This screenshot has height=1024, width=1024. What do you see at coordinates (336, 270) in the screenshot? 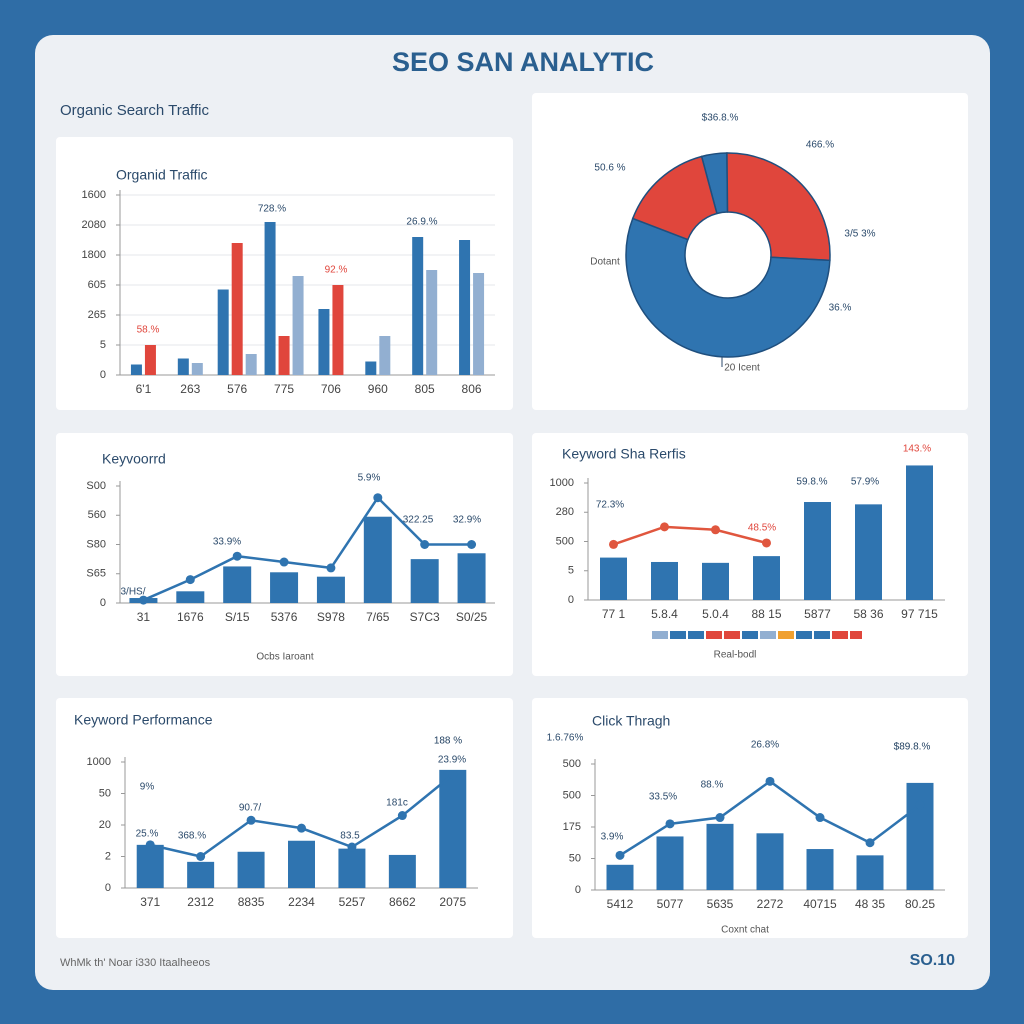
I see `annotation: 92.%` at bounding box center [336, 270].